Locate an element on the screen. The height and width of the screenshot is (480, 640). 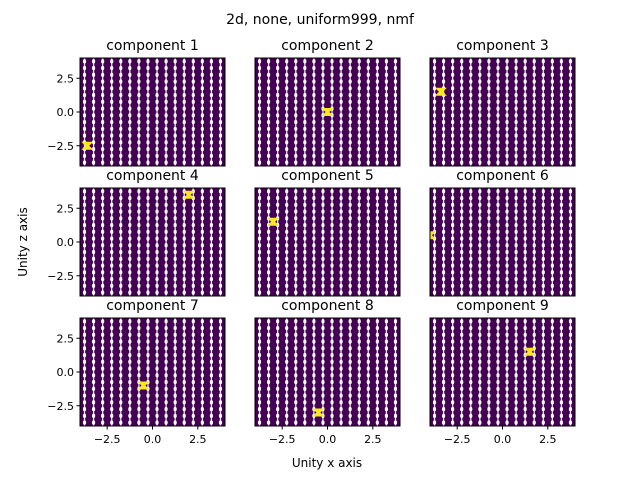
subplot-title: component 4 is located at coordinates (152, 176).